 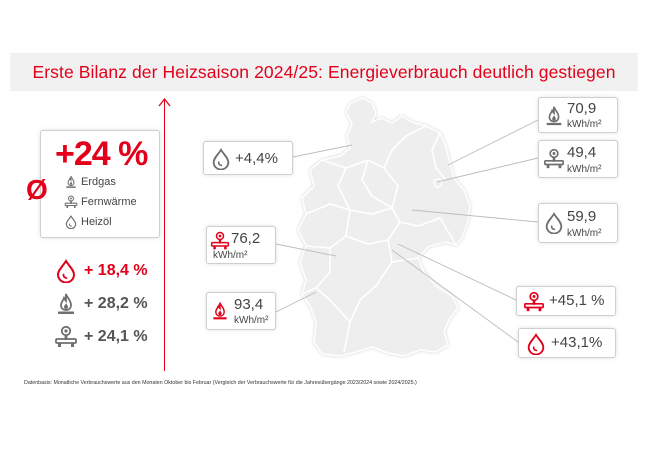 What do you see at coordinates (582, 216) in the screenshot?
I see `callout-value: 59,9` at bounding box center [582, 216].